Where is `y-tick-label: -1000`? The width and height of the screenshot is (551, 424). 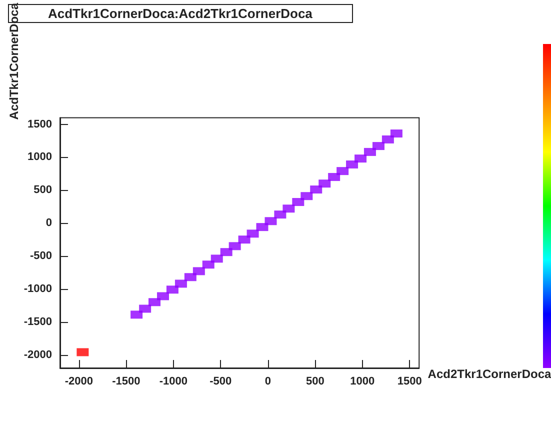 y-tick-label: -1000 is located at coordinates (38, 288).